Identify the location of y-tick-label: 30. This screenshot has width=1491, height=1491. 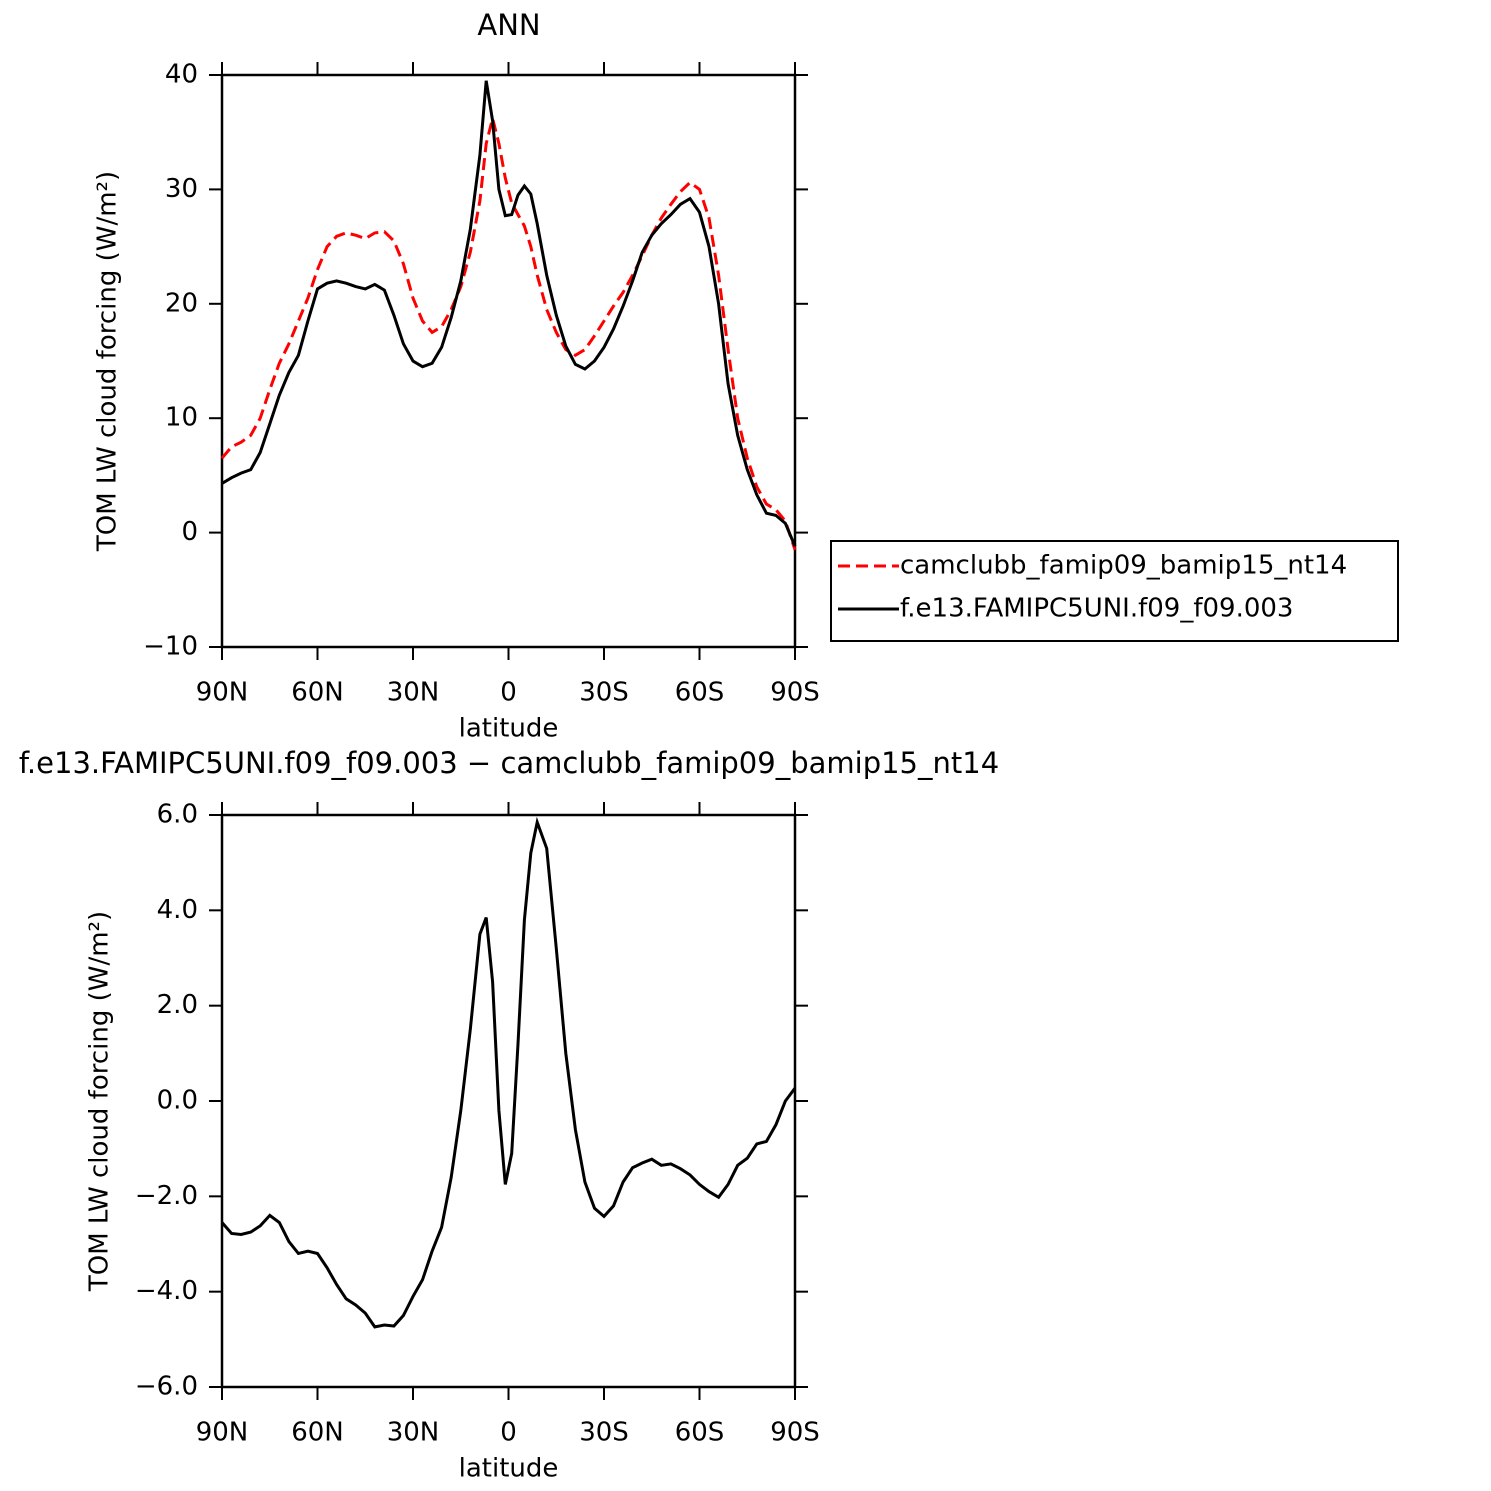
(181, 189).